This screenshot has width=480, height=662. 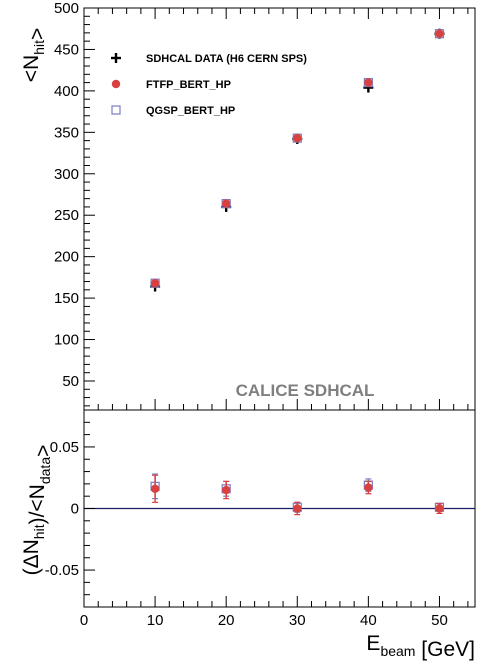 I want to click on top-y-axis-title-subscript: hit, so click(x=39, y=47).